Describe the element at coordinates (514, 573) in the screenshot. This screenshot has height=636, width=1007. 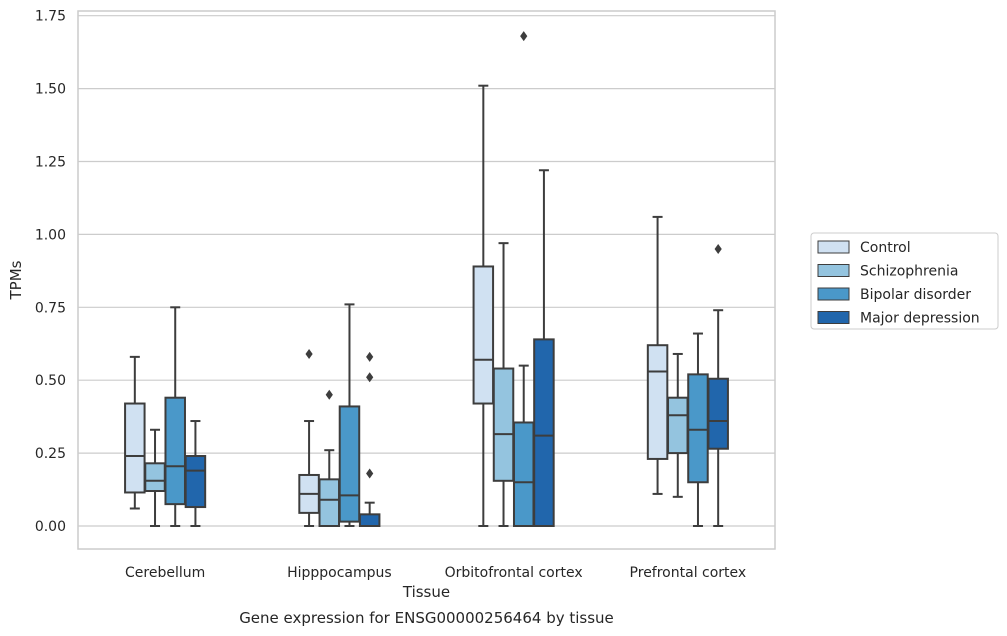
I see `x-tick-label: Orbitofrontal cortex` at that location.